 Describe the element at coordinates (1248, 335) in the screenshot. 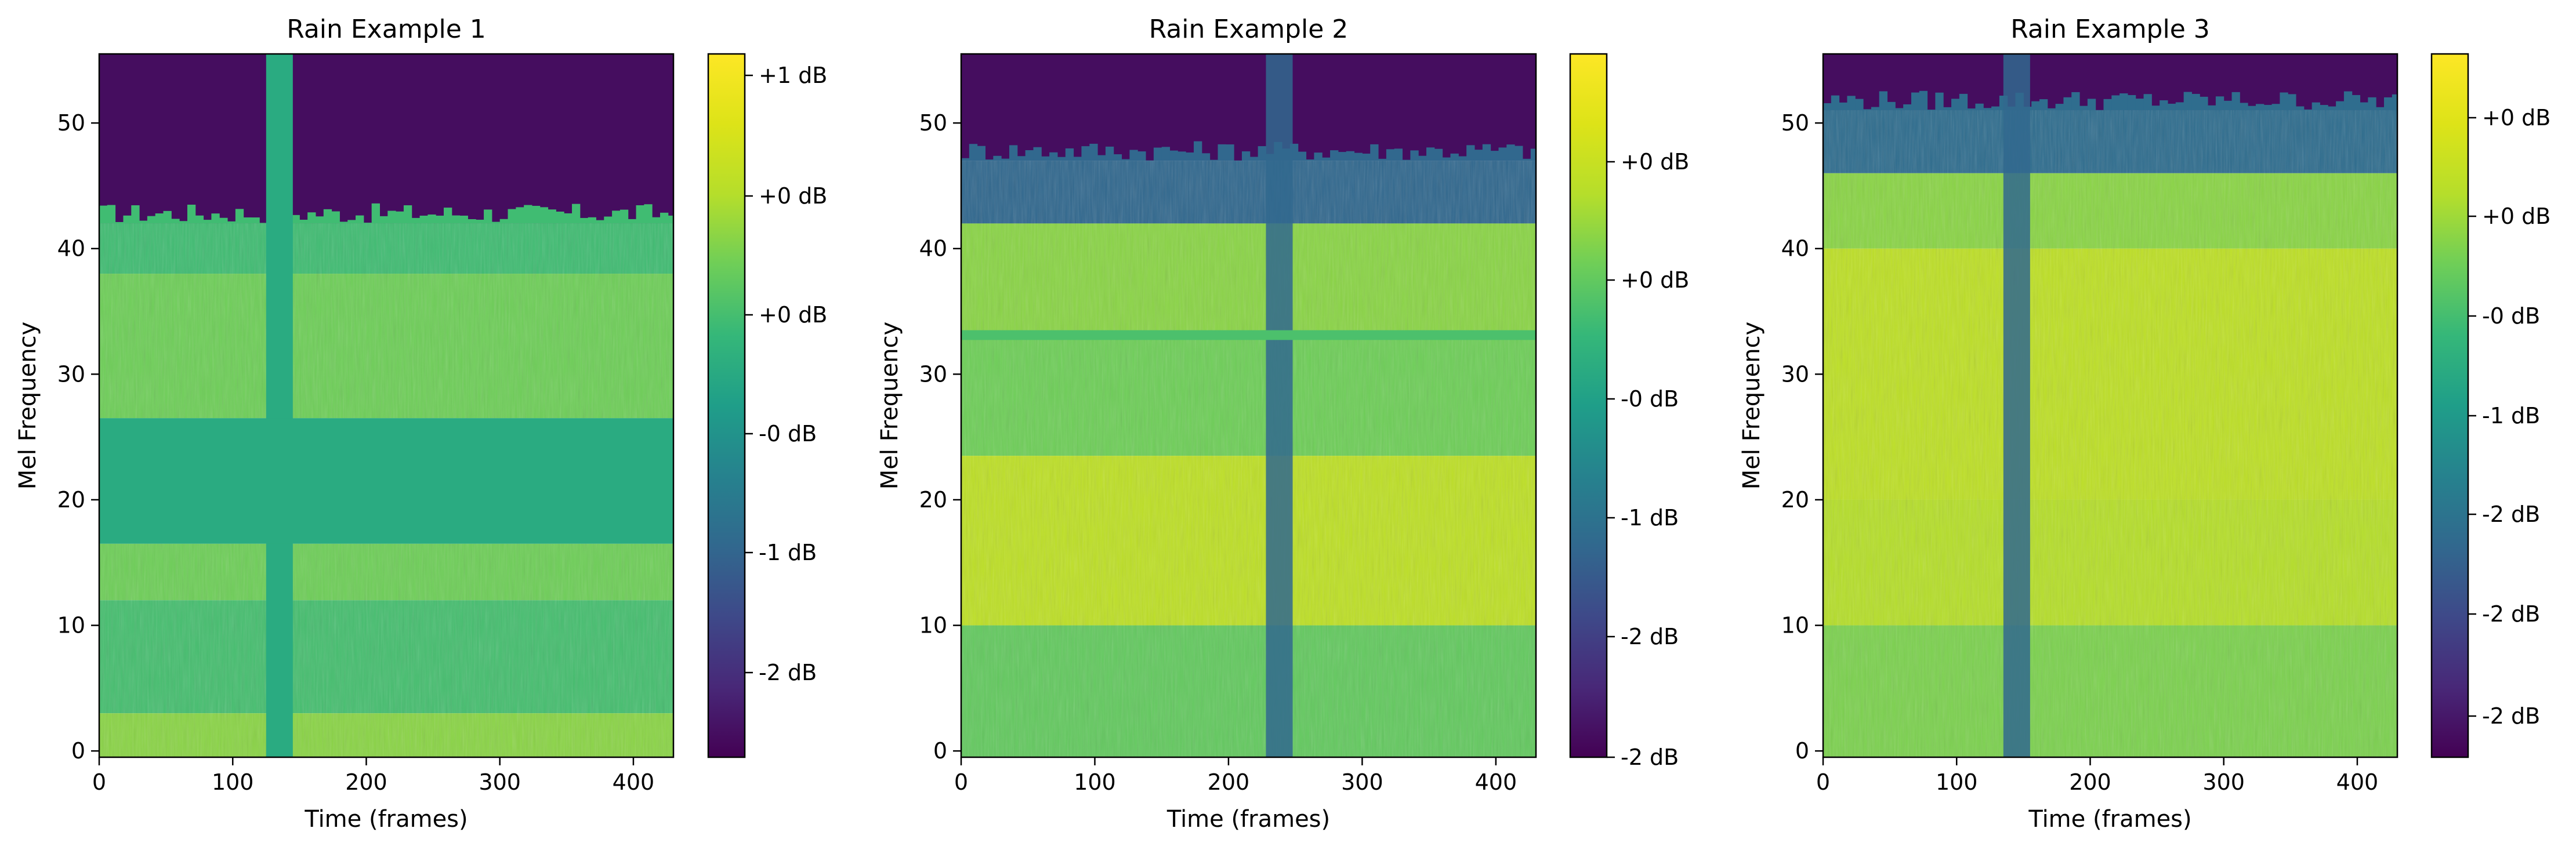

I see `freq-mask` at that location.